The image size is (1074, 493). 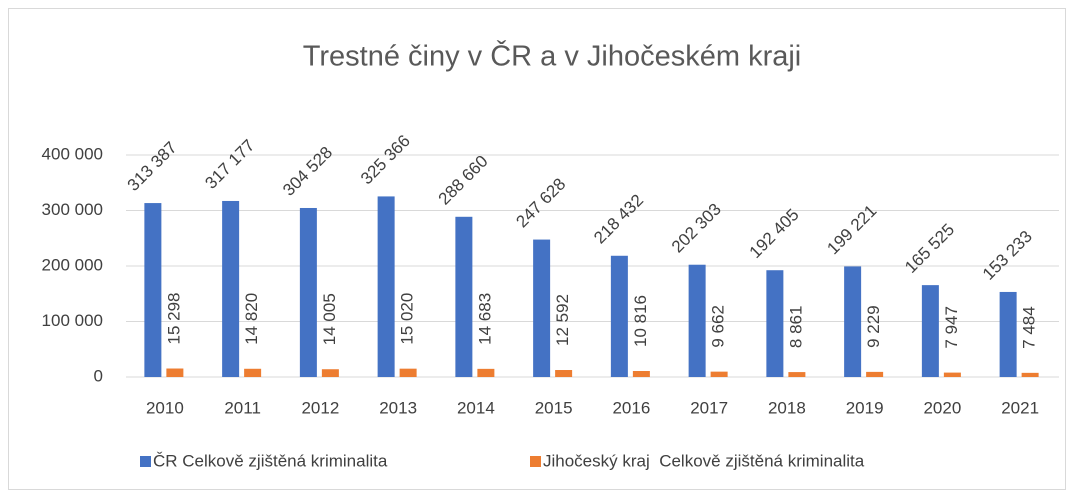 I want to click on data-label: 14 683, so click(x=484, y=319).